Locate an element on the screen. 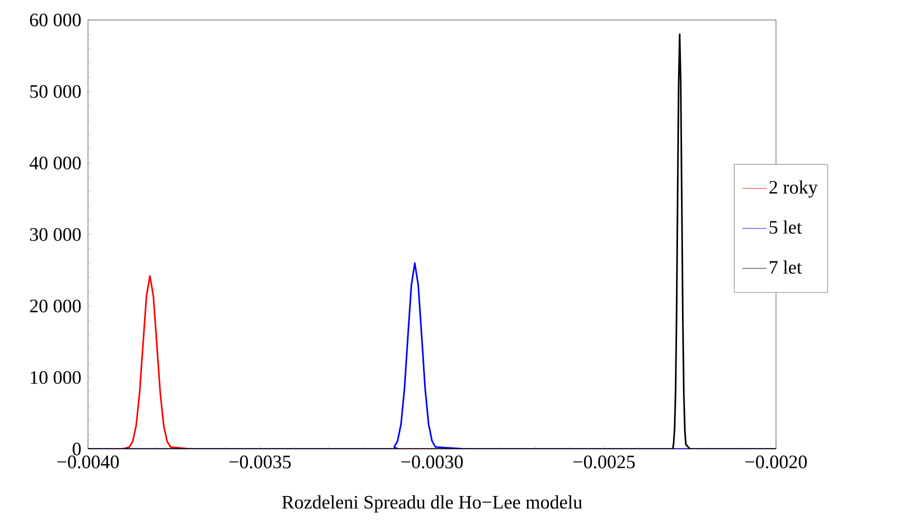  y-tick-label: 40 000 is located at coordinates (55, 163).